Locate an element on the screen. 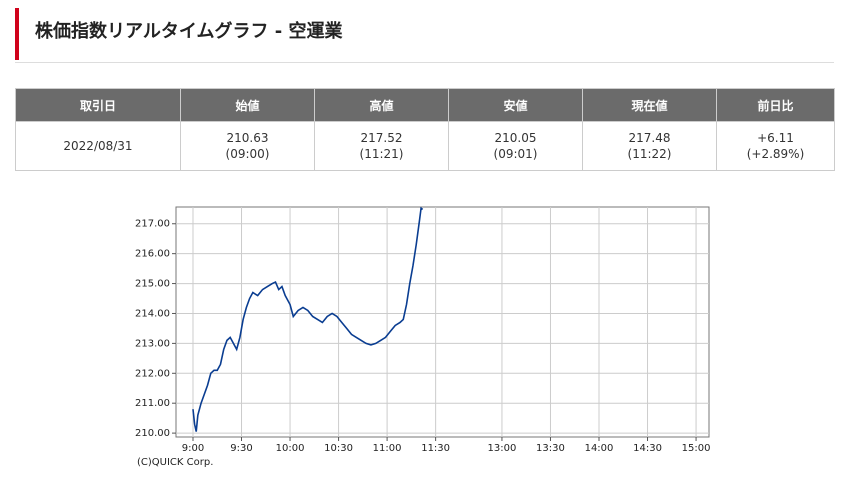  page-title: 株価指数リアルタイムグラフ - 空運業 is located at coordinates (178, 34).